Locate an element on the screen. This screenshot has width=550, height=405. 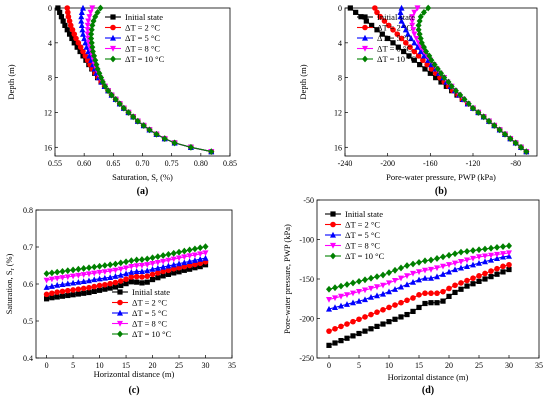
y-tick-label: -250 is located at coordinates (306, 358).